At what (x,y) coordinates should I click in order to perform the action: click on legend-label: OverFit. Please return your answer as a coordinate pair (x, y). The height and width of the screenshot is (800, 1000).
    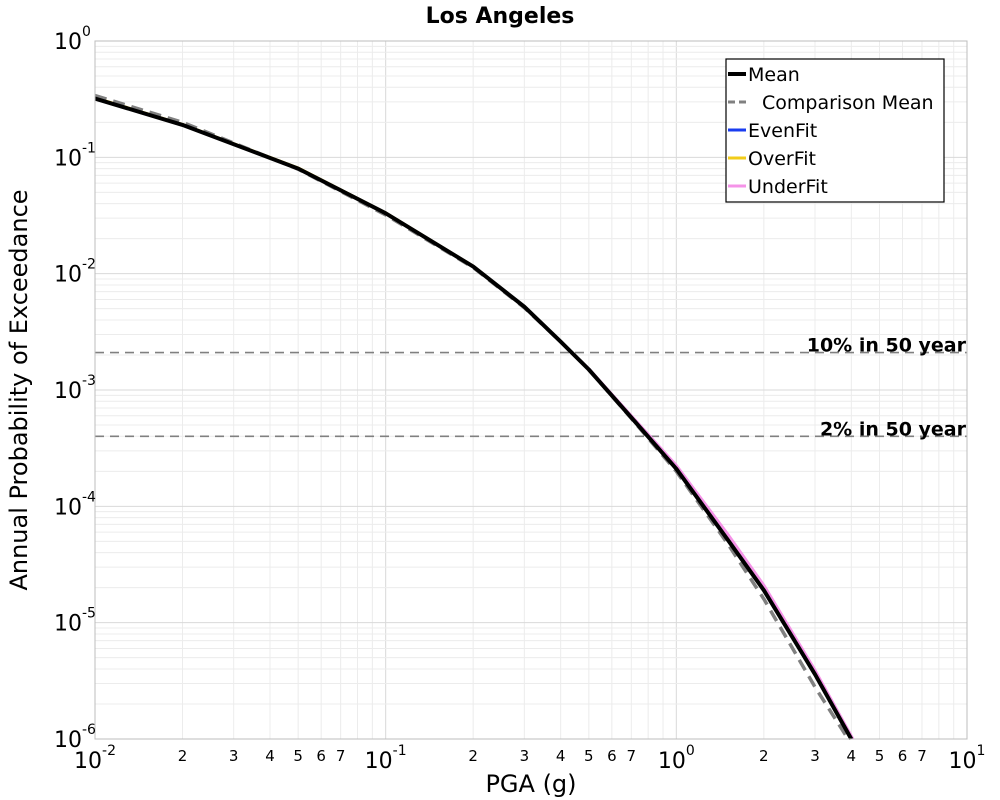
    Looking at the image, I should click on (782, 159).